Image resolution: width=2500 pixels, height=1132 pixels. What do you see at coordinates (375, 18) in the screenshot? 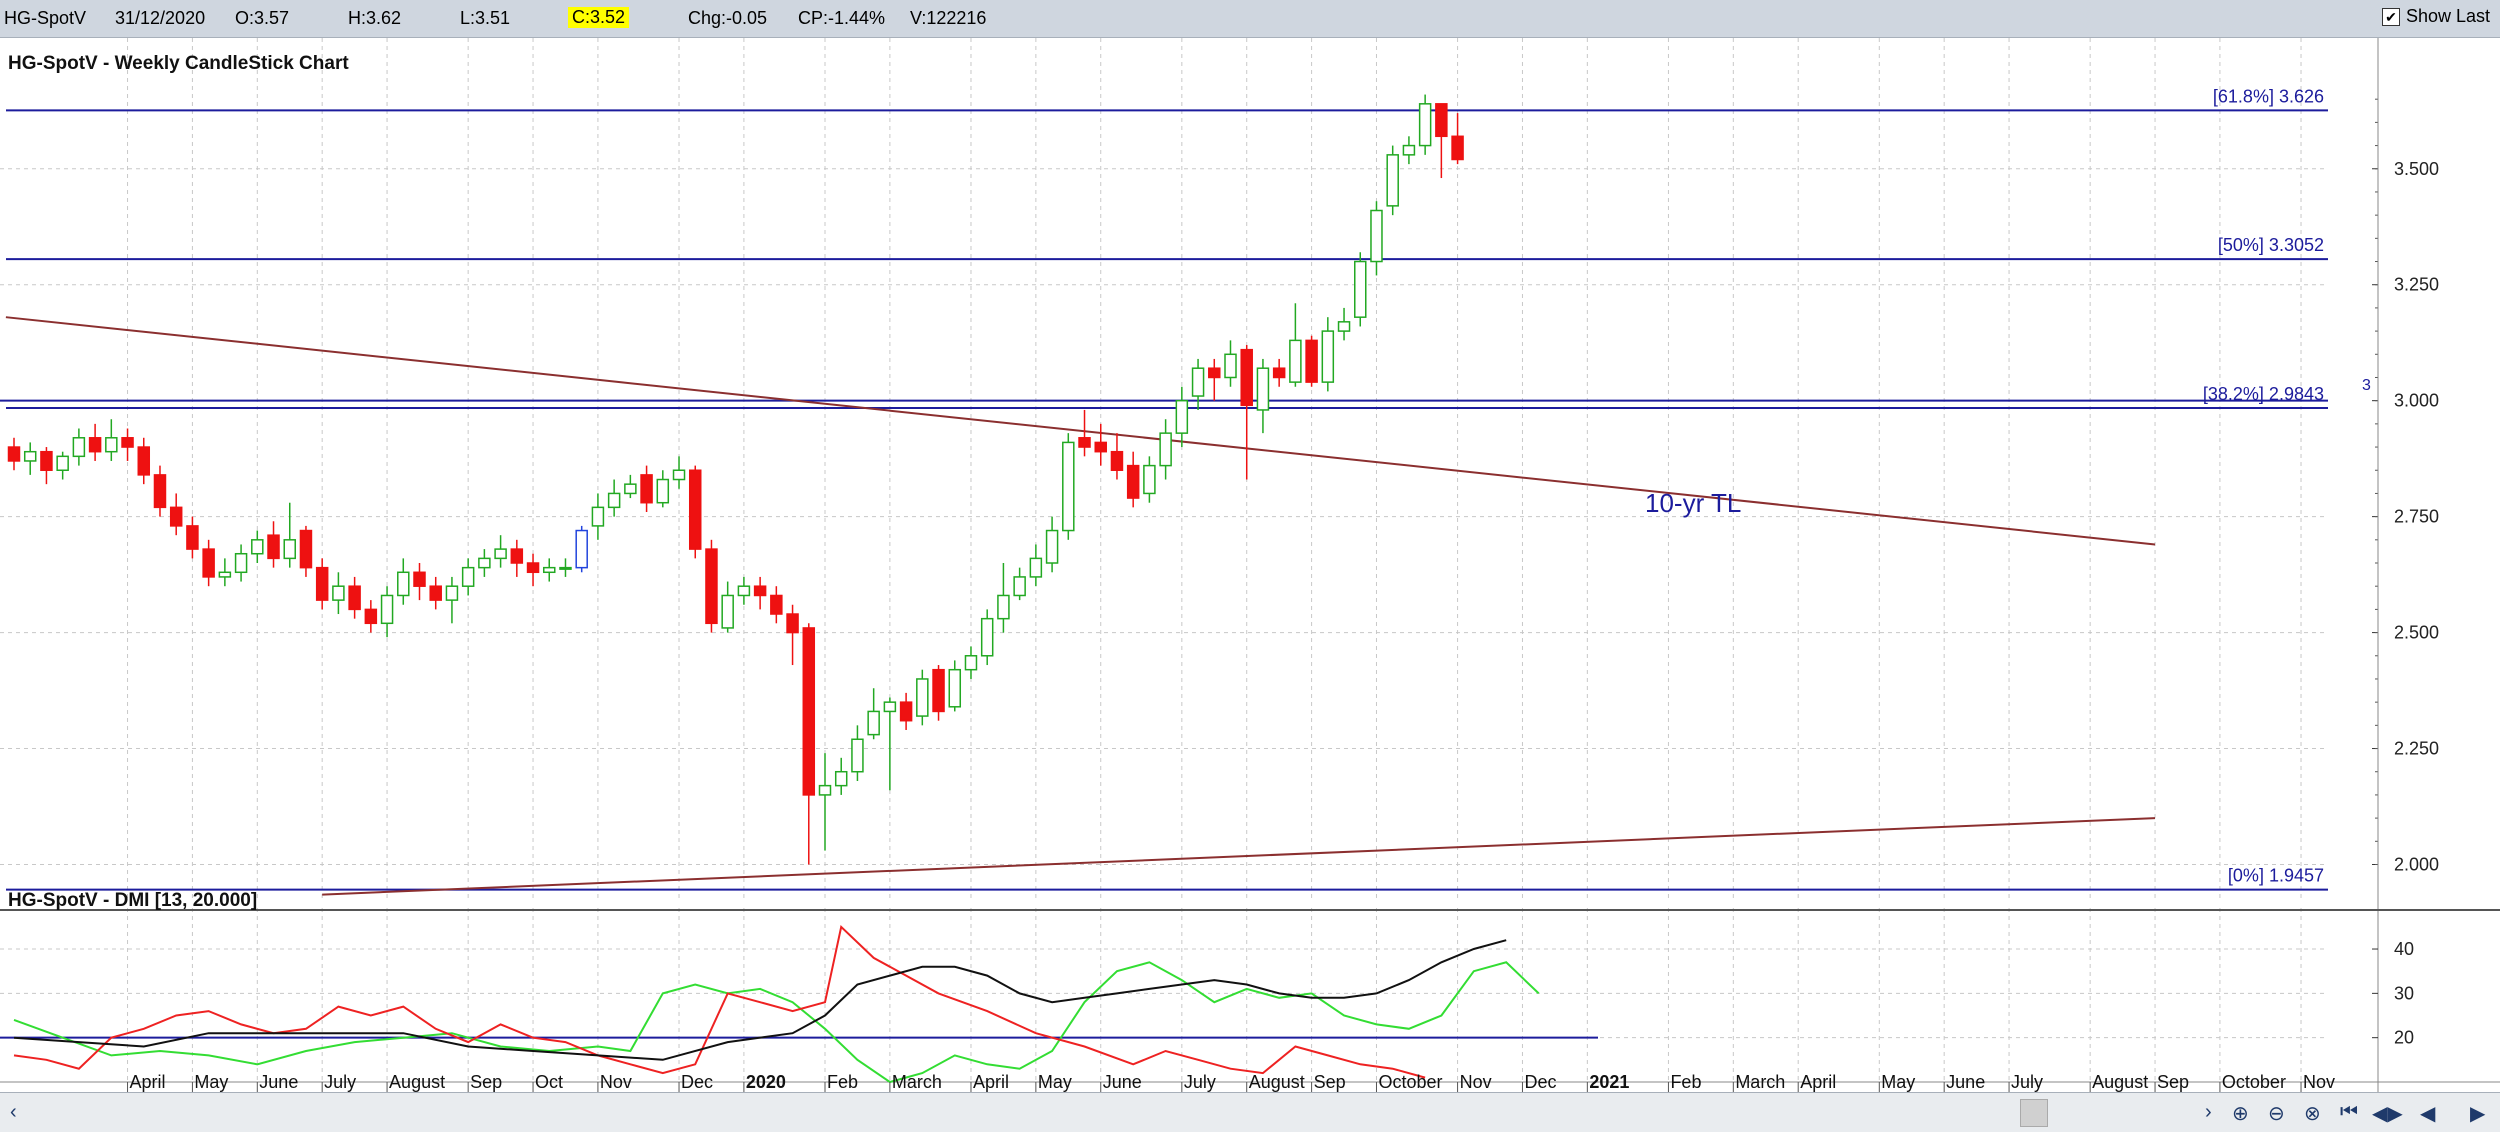
I see `high-label: H:3.62` at bounding box center [375, 18].